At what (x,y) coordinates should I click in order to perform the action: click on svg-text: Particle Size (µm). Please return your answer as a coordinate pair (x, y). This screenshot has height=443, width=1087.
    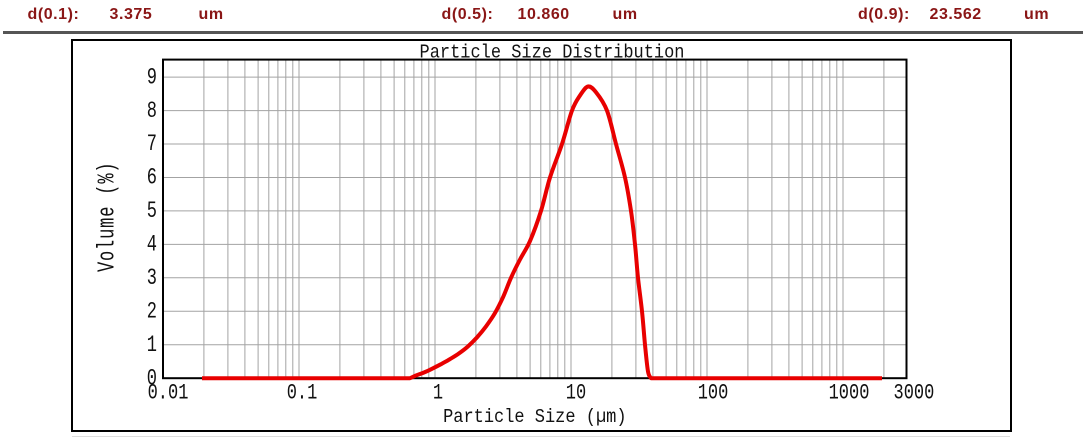
    Looking at the image, I should click on (534, 417).